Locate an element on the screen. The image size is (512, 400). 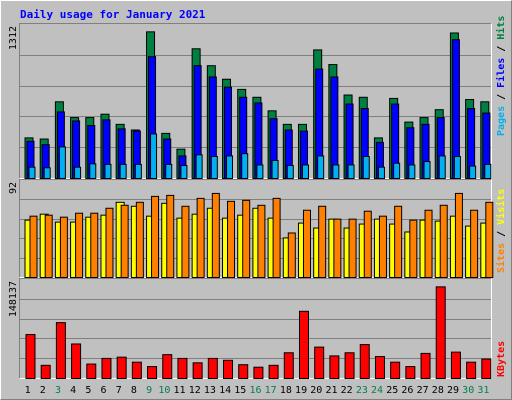
kbytes-axis-label: KBytes is located at coordinates (501, 359).